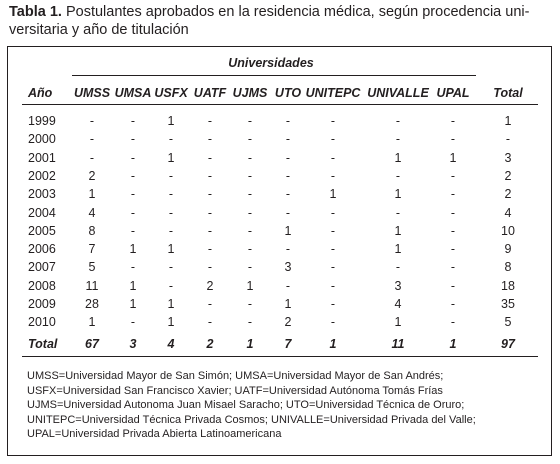 The width and height of the screenshot is (560, 464). Describe the element at coordinates (42, 230) in the screenshot. I see `row-year: 2005` at that location.